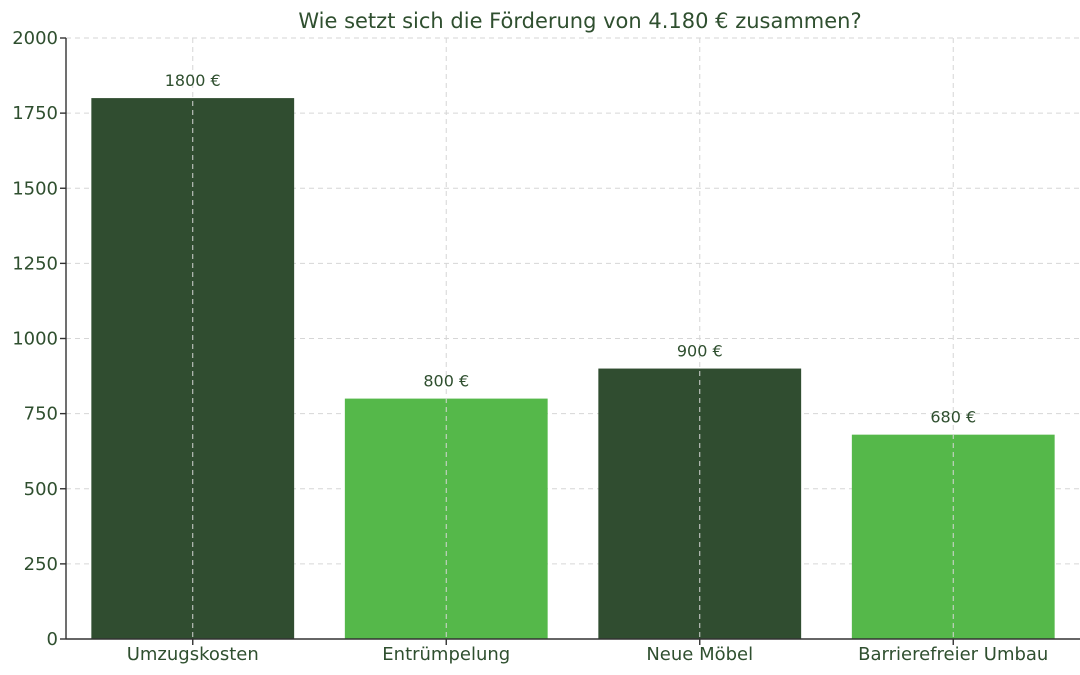 This screenshot has width=1080, height=675. I want to click on data-label-3: 680 €, so click(953, 417).